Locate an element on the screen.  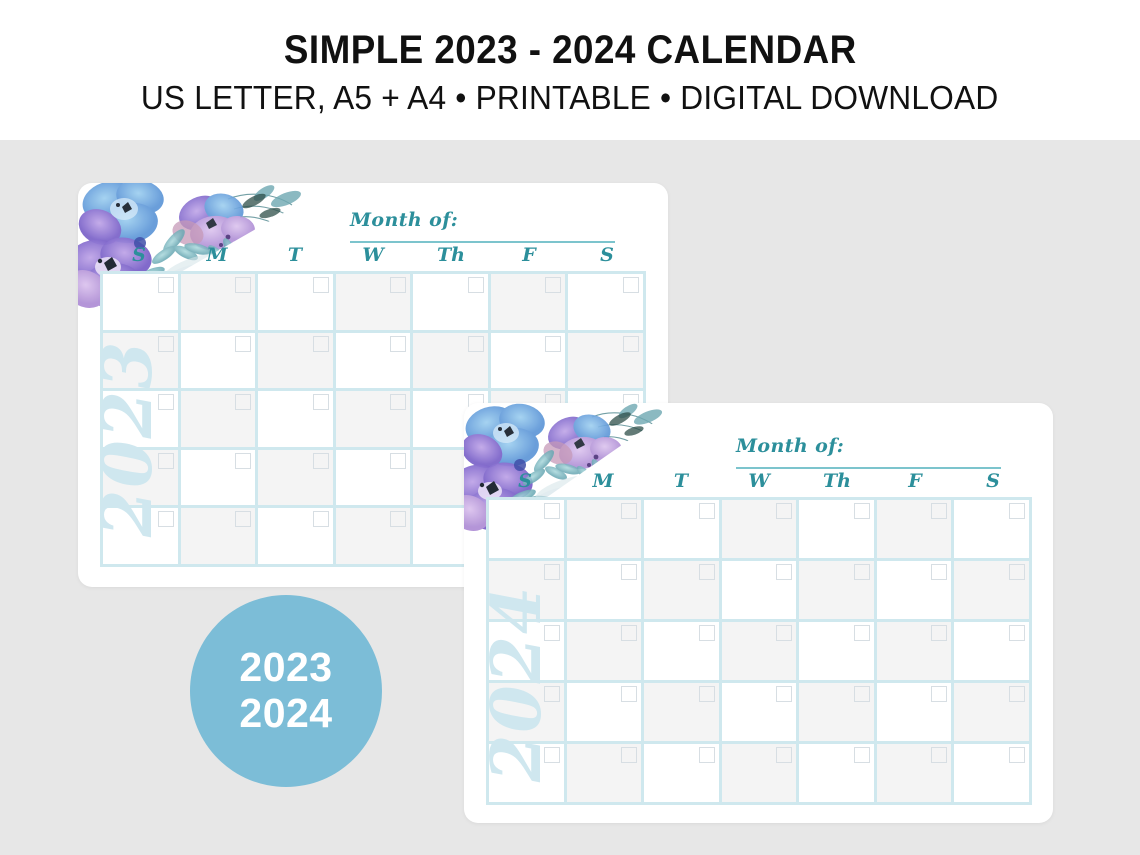
month-of-write-line-2023 is located at coordinates (482, 242).